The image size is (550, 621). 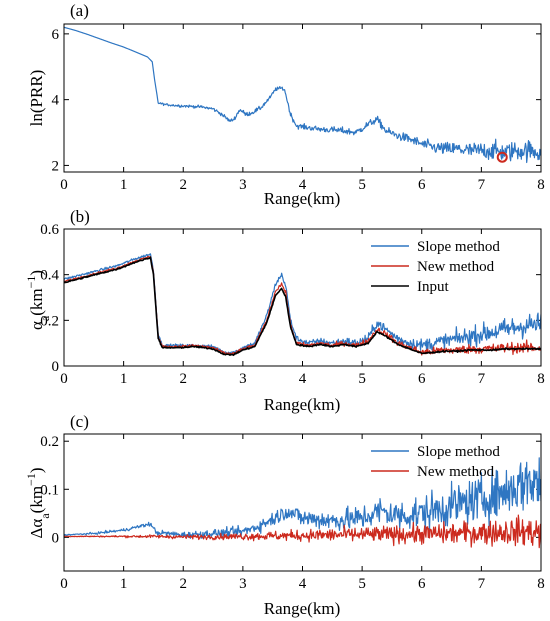 I want to click on legend-label-b-slope: Slope method, so click(x=458, y=247).